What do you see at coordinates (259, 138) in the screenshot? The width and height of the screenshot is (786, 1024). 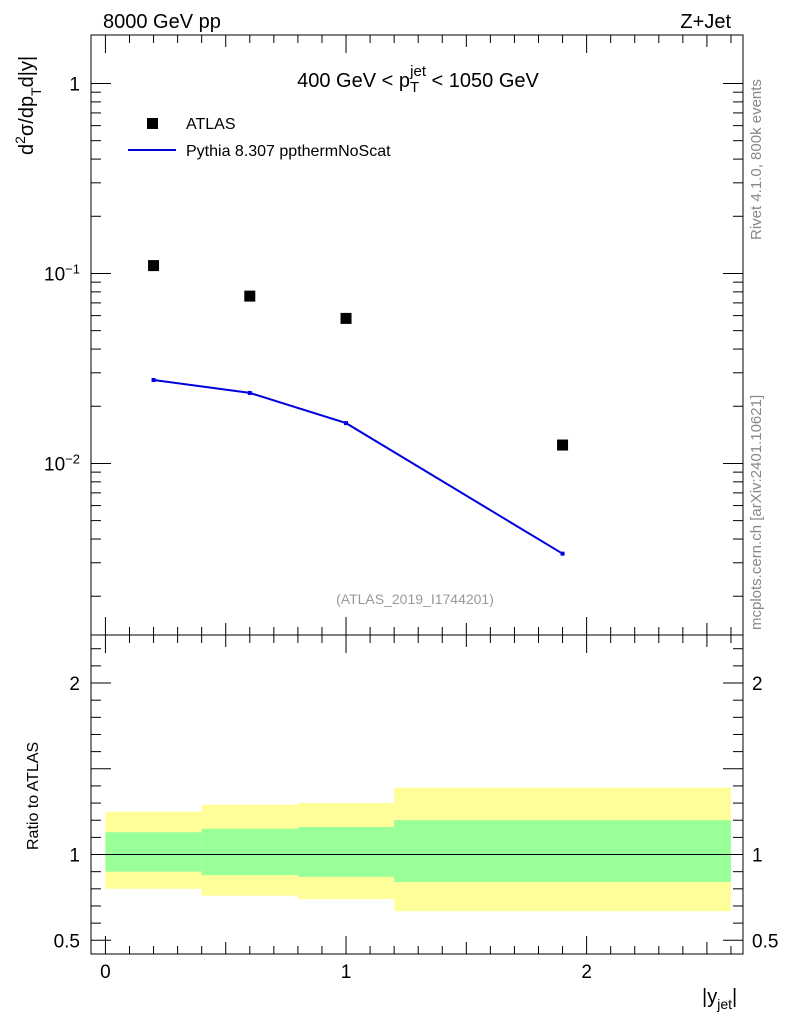 I see `legend: ATLAS Pythia 8.307 ppthermNoScat` at bounding box center [259, 138].